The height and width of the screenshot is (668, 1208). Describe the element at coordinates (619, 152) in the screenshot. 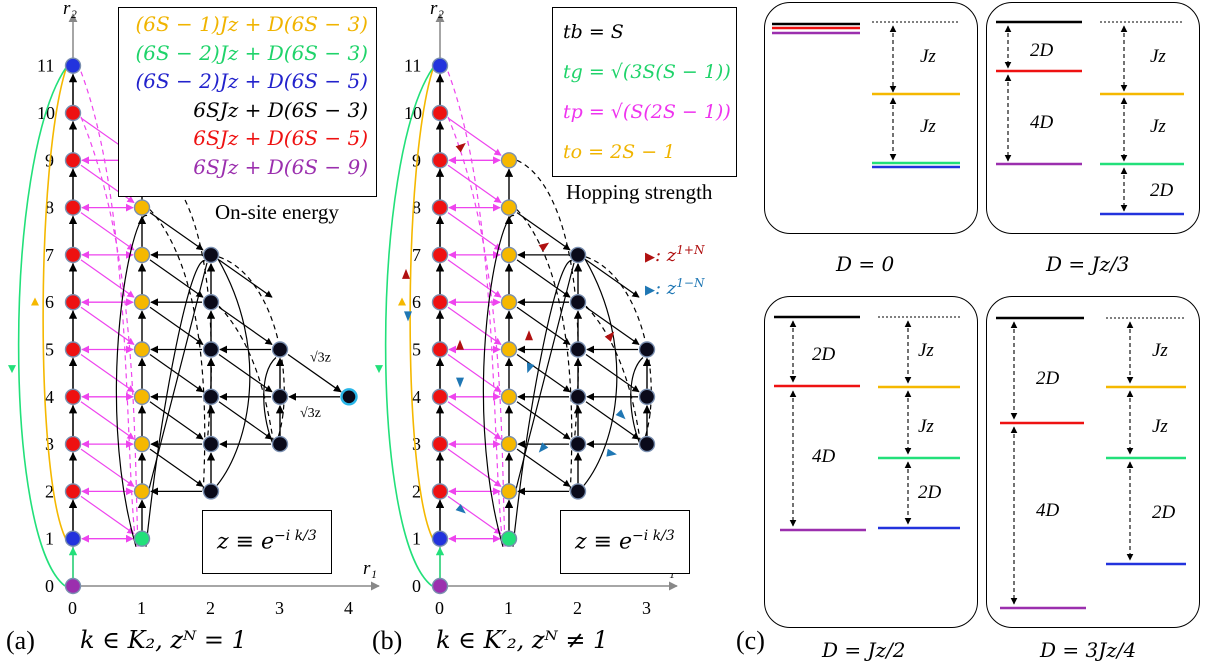

I see `hopping-item: to = 2S − 1` at that location.